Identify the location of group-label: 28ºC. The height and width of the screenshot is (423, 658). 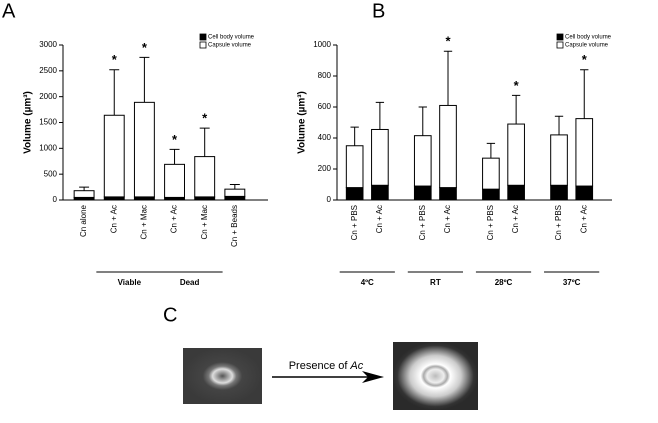
(504, 282).